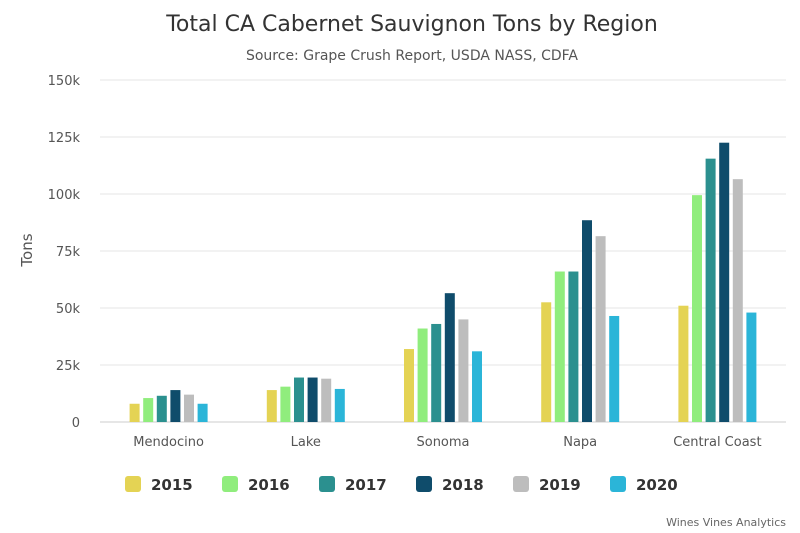 Image resolution: width=800 pixels, height=533 pixels. Describe the element at coordinates (401, 485) in the screenshot. I see `legend: 2015 2016 2017 2018 2019 2020` at that location.